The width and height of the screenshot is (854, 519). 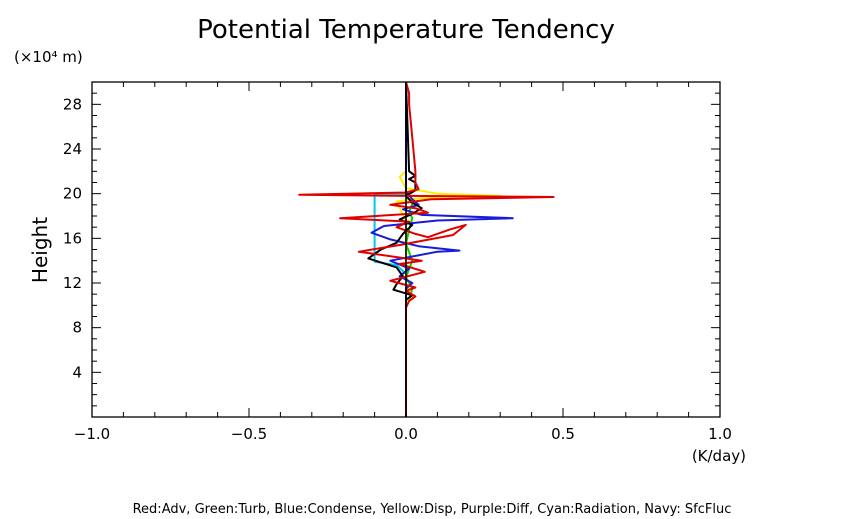 What do you see at coordinates (77, 328) in the screenshot?
I see `y-tick-label: 8` at bounding box center [77, 328].